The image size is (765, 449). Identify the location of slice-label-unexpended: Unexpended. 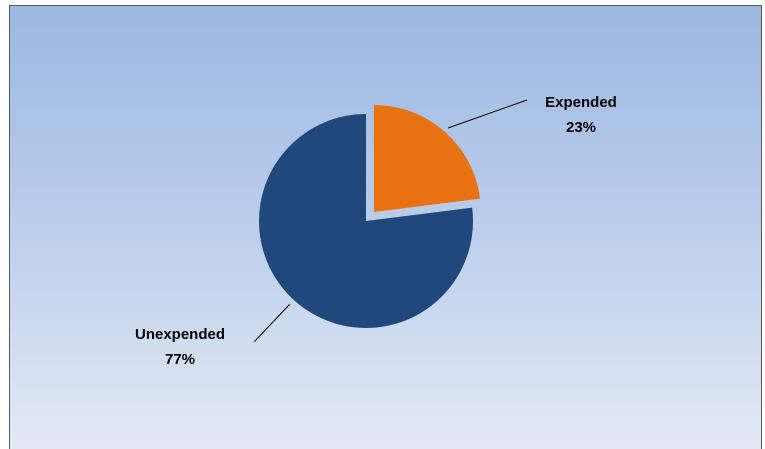
(180, 334).